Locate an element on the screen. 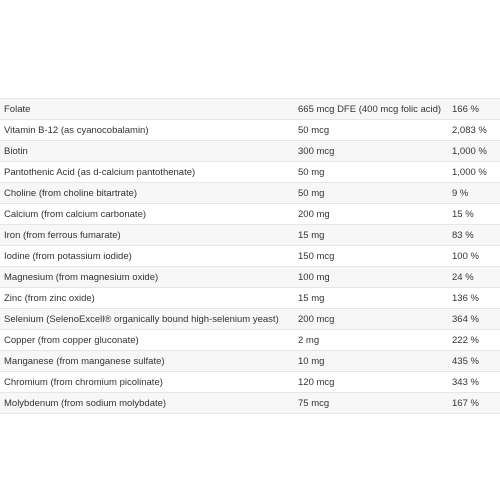  nutrient-name: Copper (from copper gluconate) is located at coordinates (149, 340).